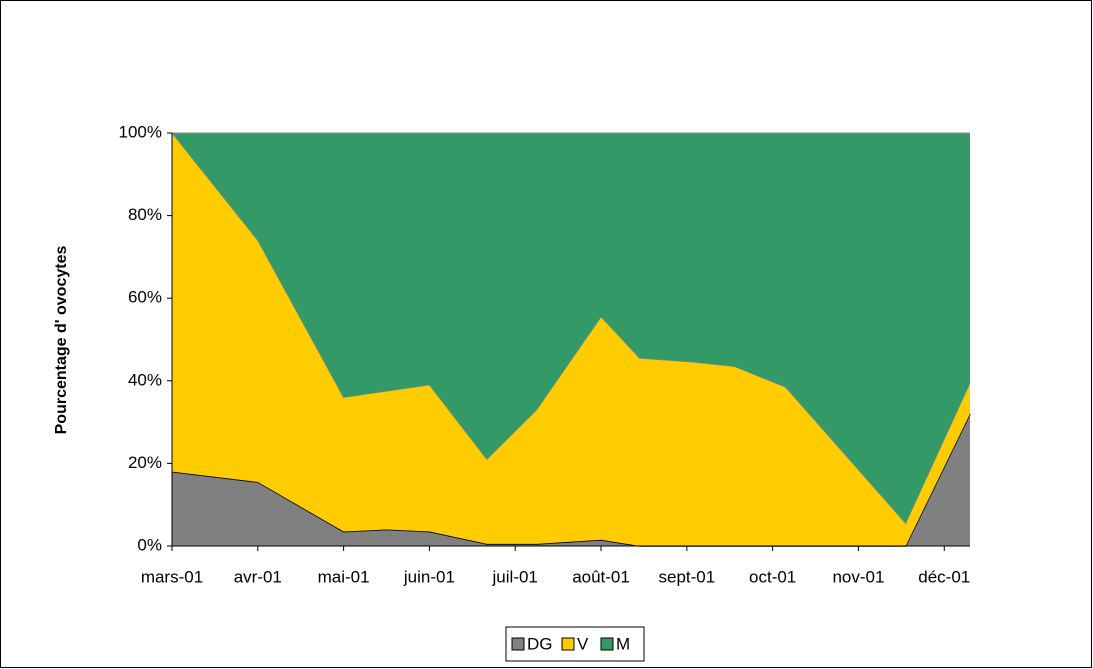 The height and width of the screenshot is (669, 1093). I want to click on x-tick-label: oct-01, so click(772, 576).